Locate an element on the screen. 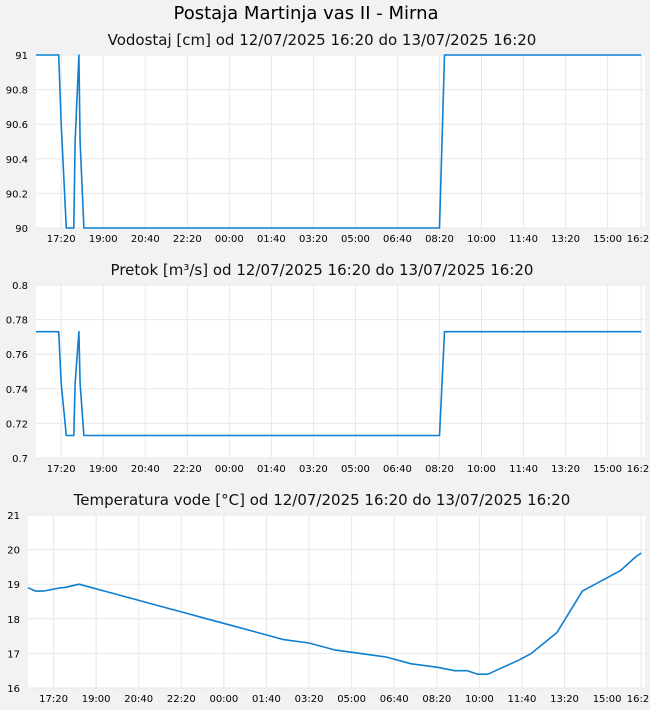 This screenshot has height=710, width=650. y-tick-label: 90.4 is located at coordinates (17, 160).